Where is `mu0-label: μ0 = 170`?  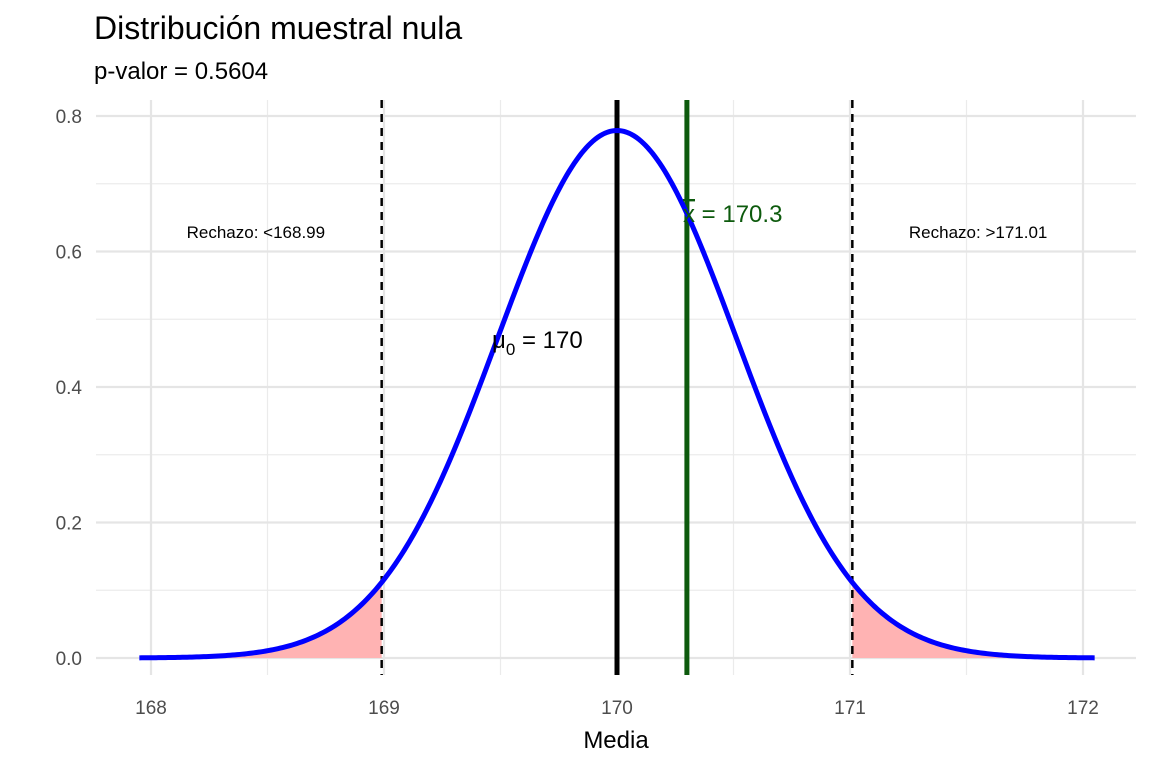
mu0-label: μ0 = 170 is located at coordinates (537, 343).